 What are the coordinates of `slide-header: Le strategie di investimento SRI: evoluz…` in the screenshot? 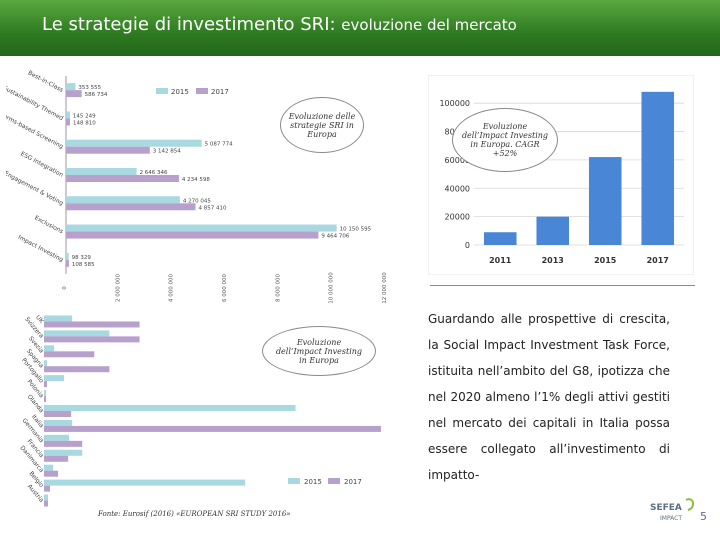 It's located at (360, 28).